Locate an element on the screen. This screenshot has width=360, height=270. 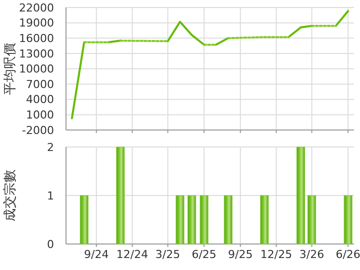
y-tick-label: 13000 is located at coordinates (36, 53).